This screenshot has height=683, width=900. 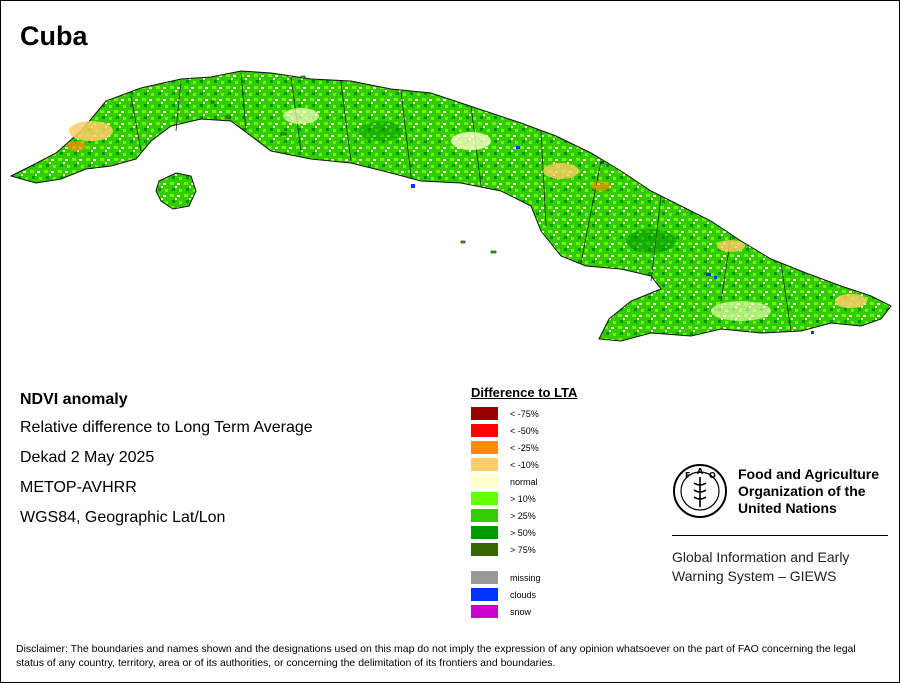 I want to click on legend-label: clouds, so click(x=523, y=594).